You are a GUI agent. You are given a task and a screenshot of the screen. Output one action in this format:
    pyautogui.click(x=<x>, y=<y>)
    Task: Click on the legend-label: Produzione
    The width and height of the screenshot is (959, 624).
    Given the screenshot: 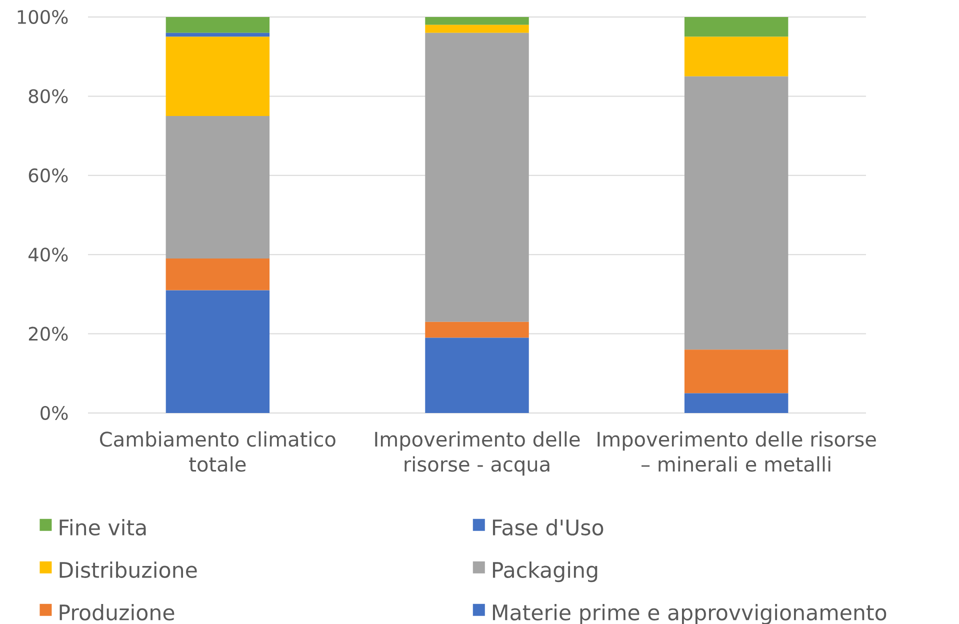 What is the action you would take?
    pyautogui.click(x=117, y=612)
    